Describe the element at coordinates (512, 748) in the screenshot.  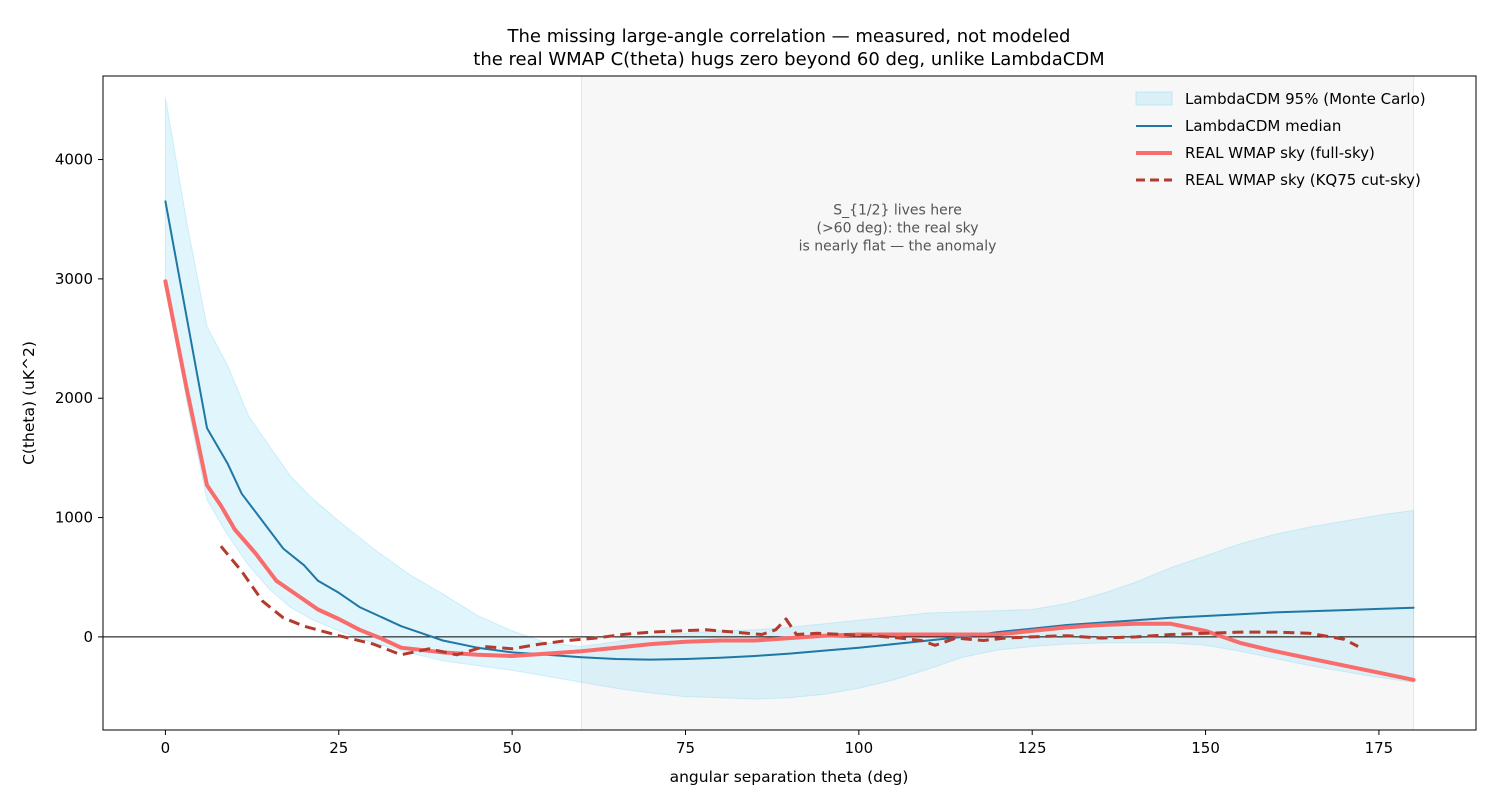
I see `x-tick-label: 50` at that location.